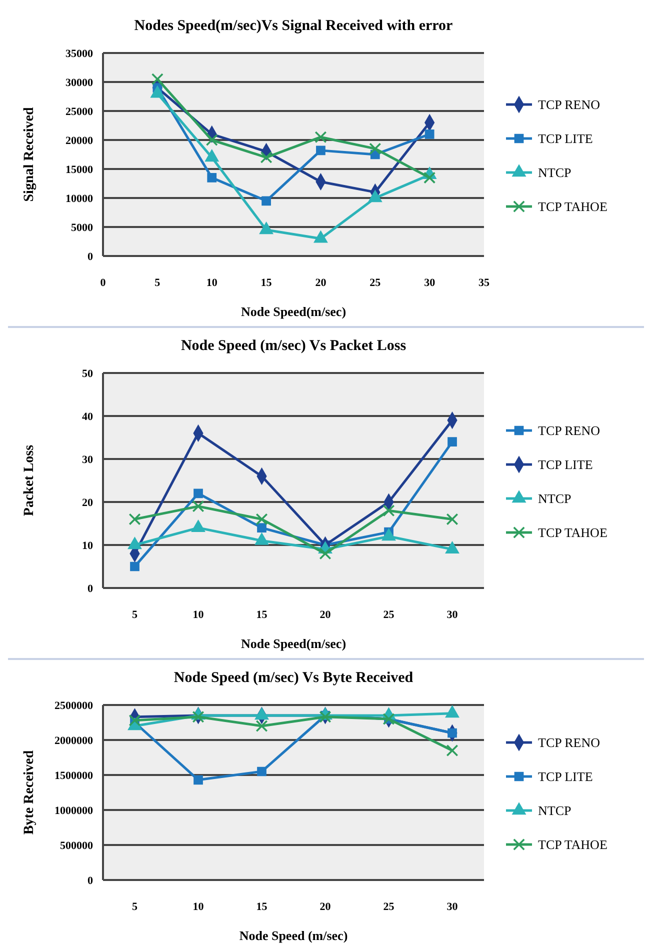 This screenshot has height=944, width=652. What do you see at coordinates (293, 935) in the screenshot?
I see `x-axis-title: Node Speed (m/sec)` at bounding box center [293, 935].